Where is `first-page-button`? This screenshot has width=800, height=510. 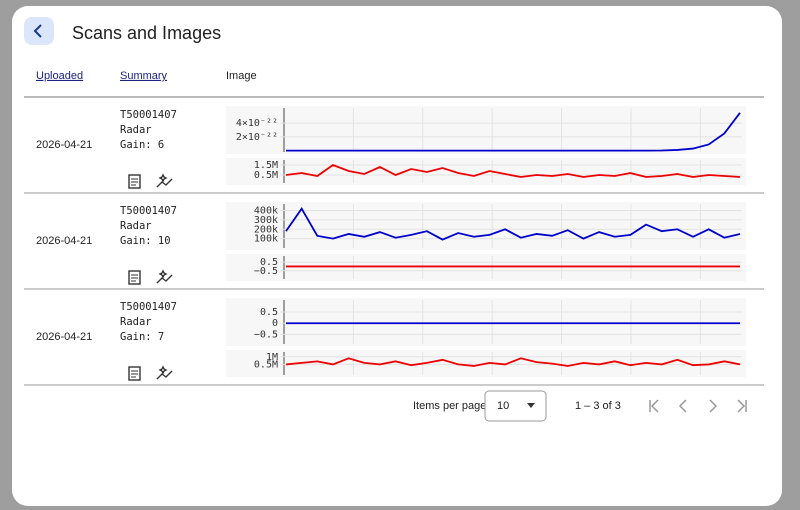 first-page-button is located at coordinates (654, 406).